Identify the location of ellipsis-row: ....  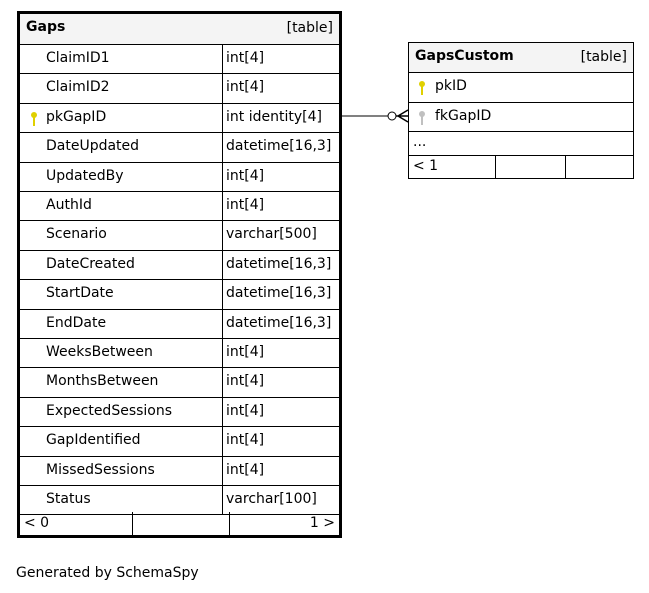
(521, 144).